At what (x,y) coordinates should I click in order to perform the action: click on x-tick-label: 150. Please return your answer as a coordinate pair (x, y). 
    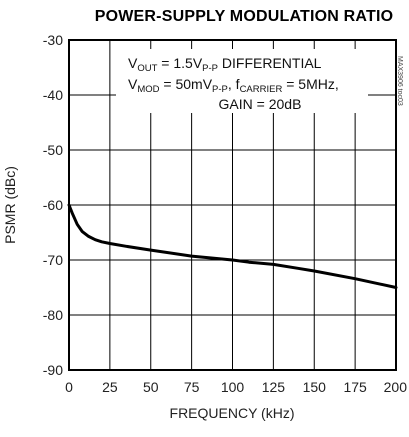
    Looking at the image, I should click on (315, 387).